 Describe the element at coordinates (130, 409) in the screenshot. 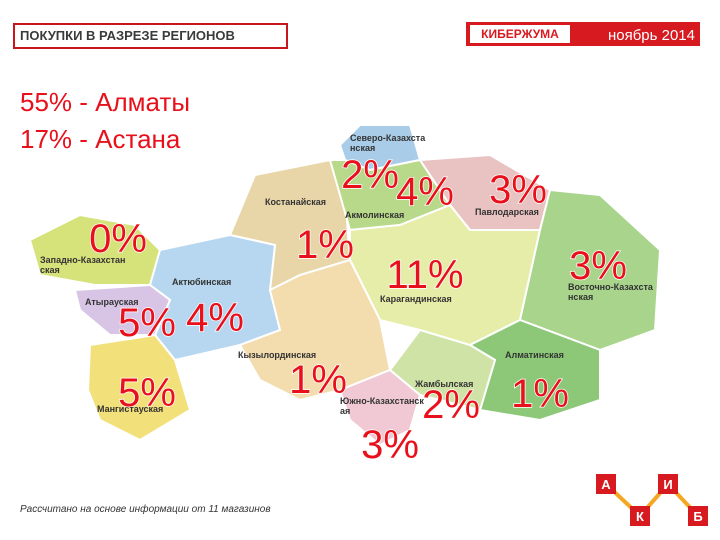

I see `region-name: Мангистауская` at that location.